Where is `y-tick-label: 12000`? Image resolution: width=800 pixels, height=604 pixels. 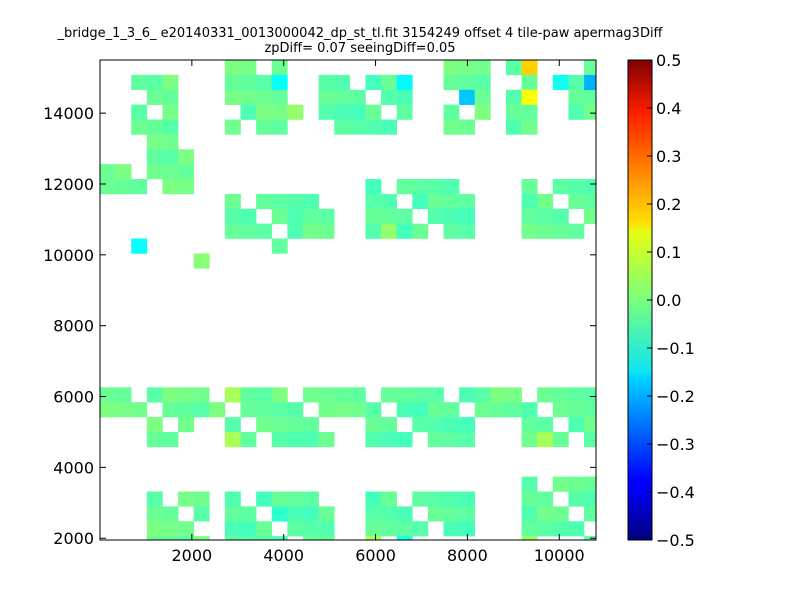
y-tick-label: 12000 is located at coordinates (68, 184).